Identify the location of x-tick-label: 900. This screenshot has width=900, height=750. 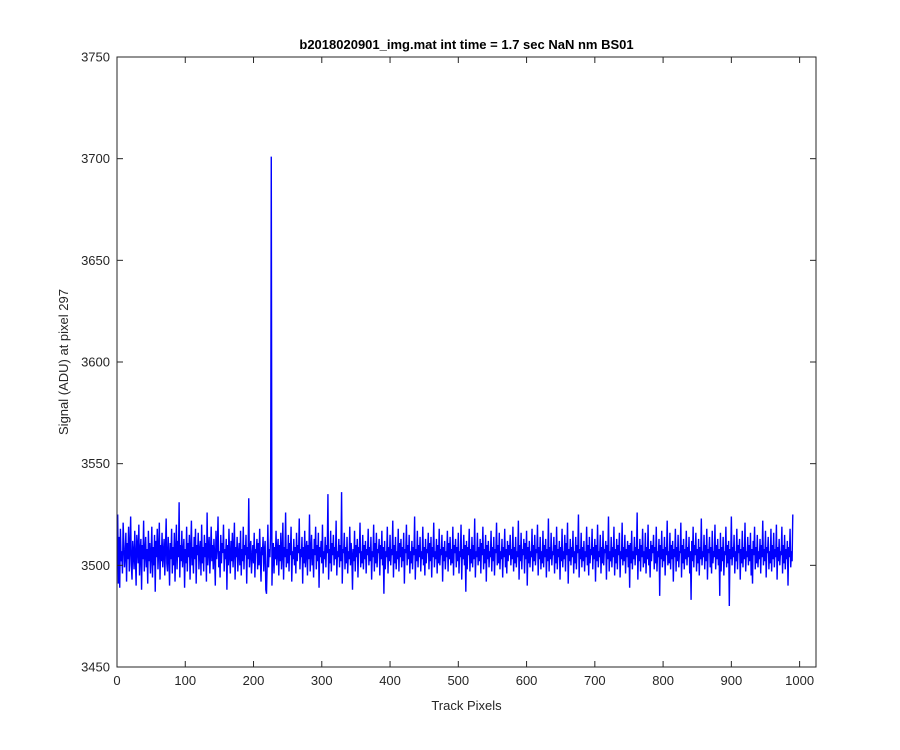
(732, 680).